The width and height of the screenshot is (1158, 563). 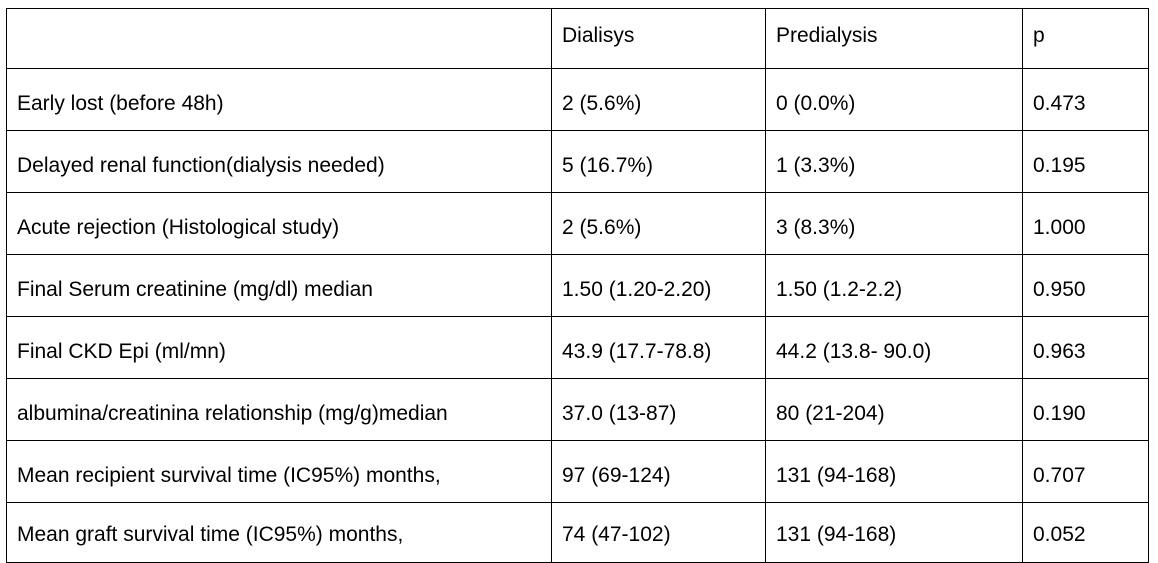 What do you see at coordinates (279, 99) in the screenshot?
I see `row-label: Early lost (before 48h)` at bounding box center [279, 99].